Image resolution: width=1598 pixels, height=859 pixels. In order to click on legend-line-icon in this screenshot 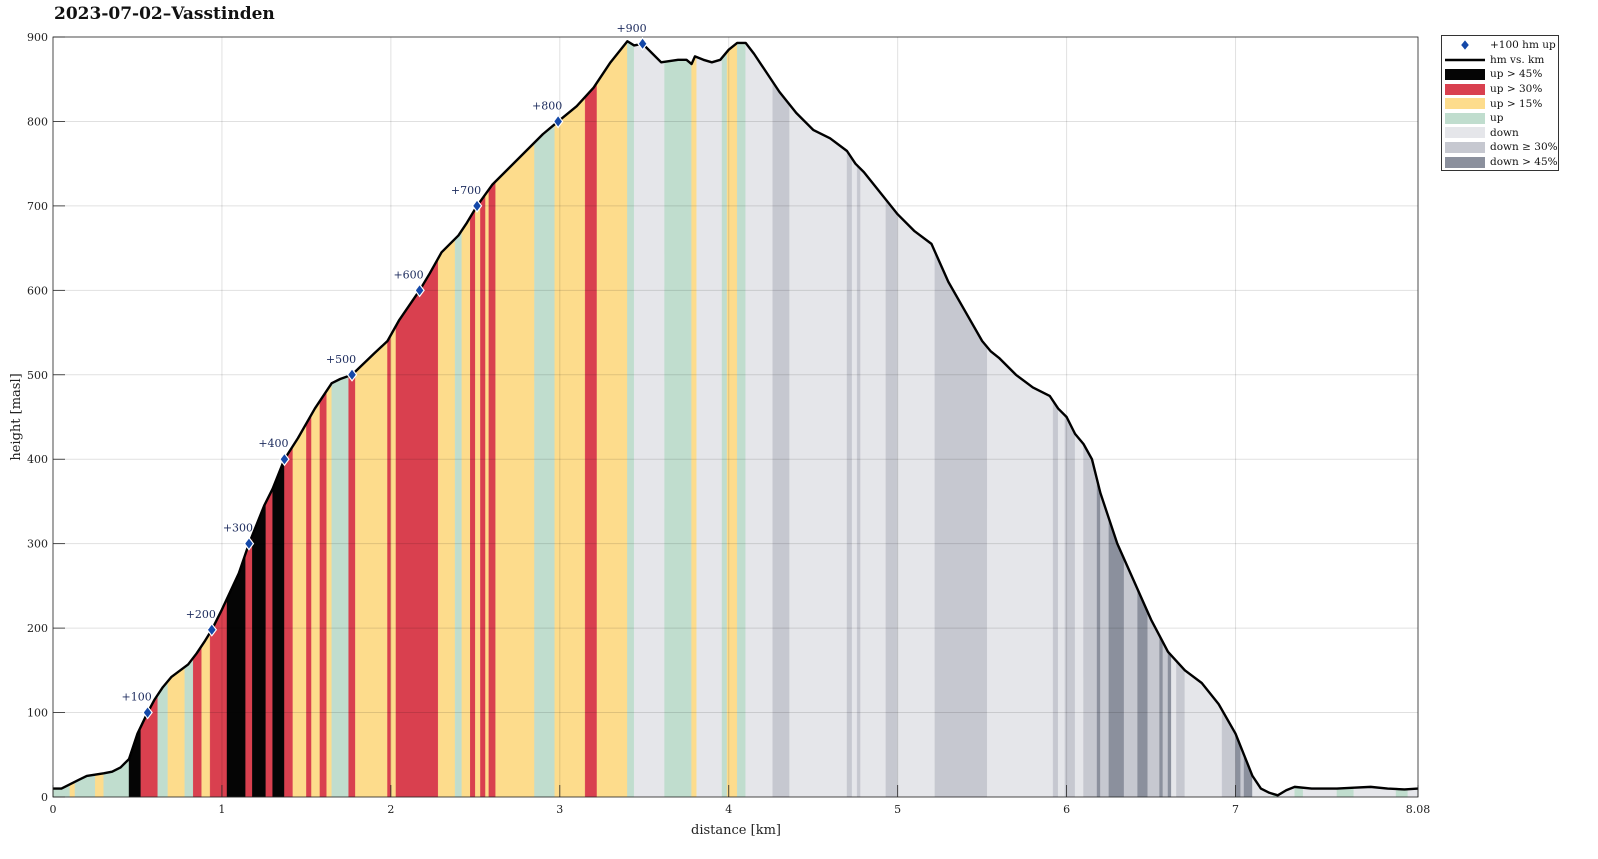, I will do `click(1465, 59)`.